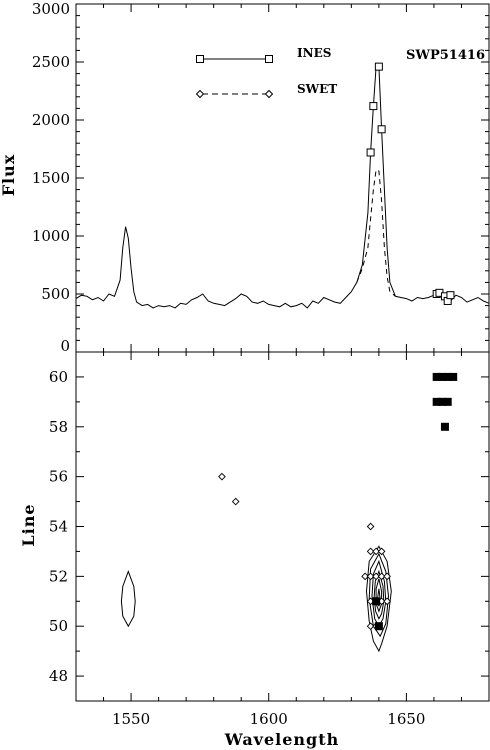 The height and width of the screenshot is (750, 490). Describe the element at coordinates (55, 294) in the screenshot. I see `flux-y-tick-label: 500` at that location.